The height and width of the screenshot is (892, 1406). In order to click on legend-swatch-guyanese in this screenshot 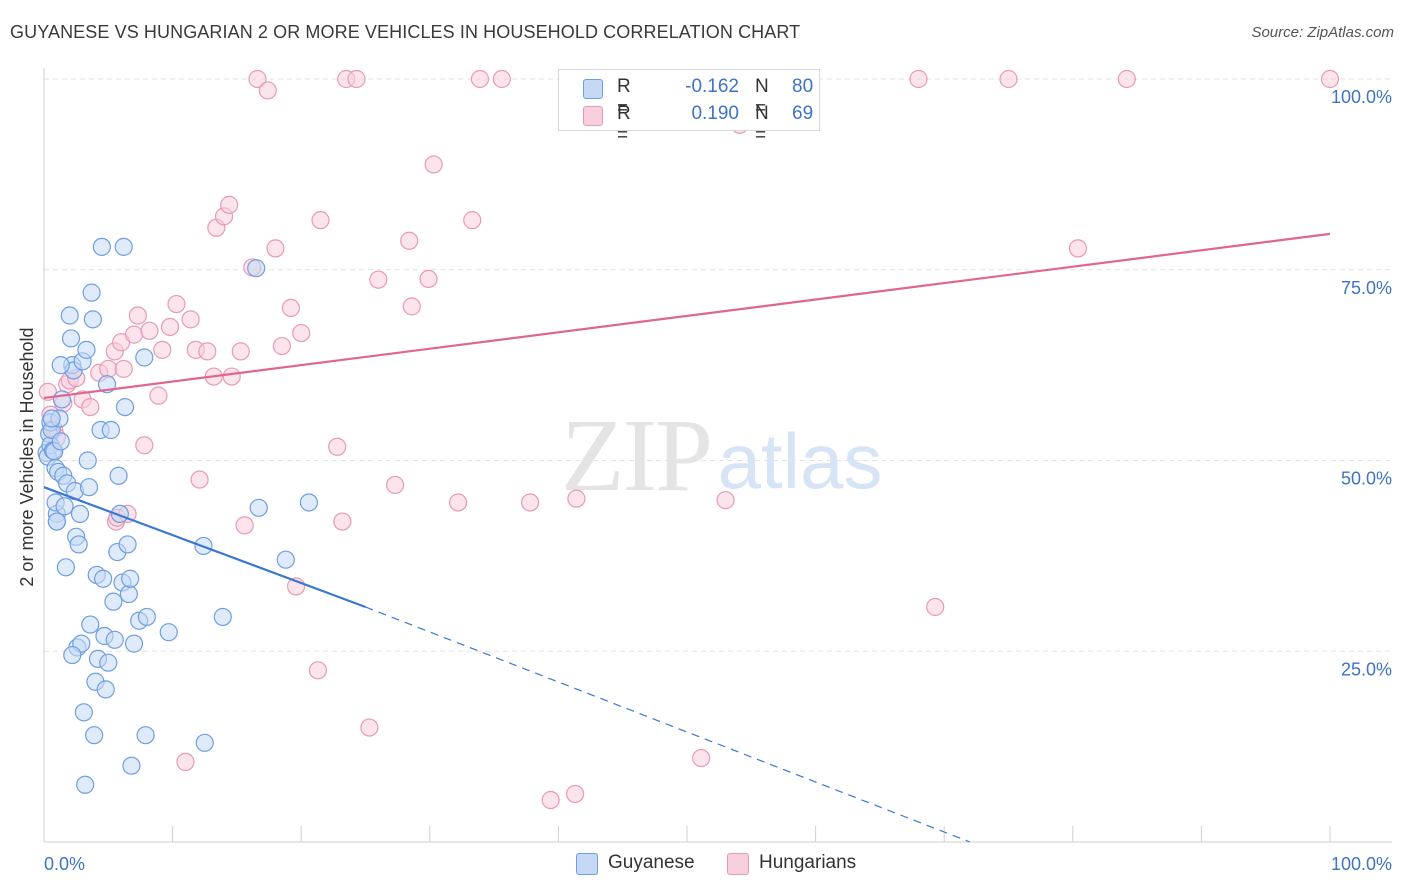, I will do `click(587, 864)`.